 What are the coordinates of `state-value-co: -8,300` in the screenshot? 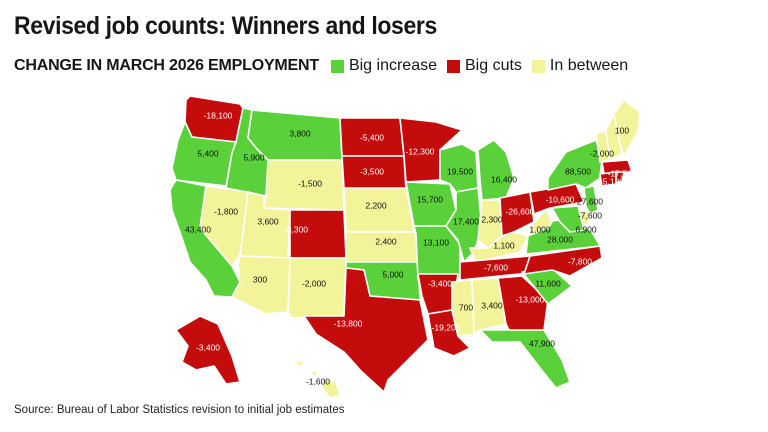 It's located at (296, 229).